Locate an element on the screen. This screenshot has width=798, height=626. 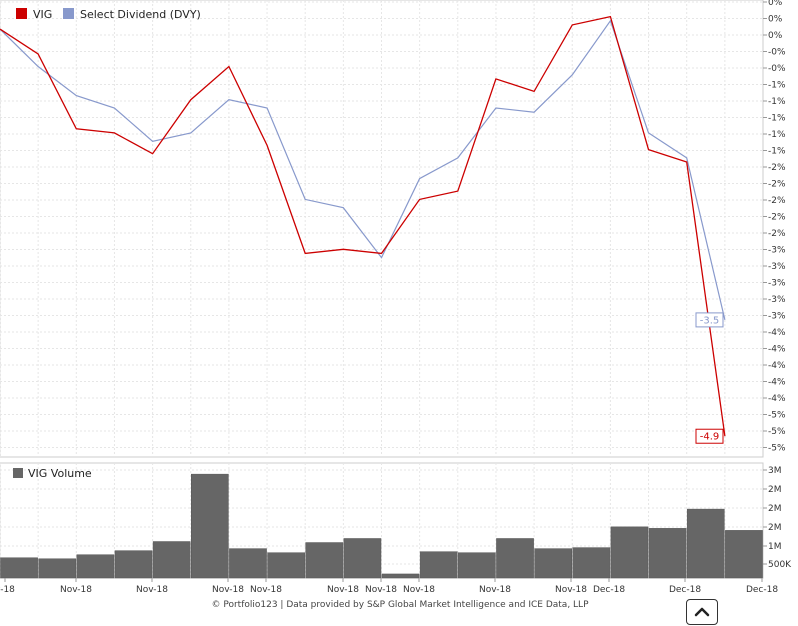
end-label-vig: -4.9 is located at coordinates (709, 436).